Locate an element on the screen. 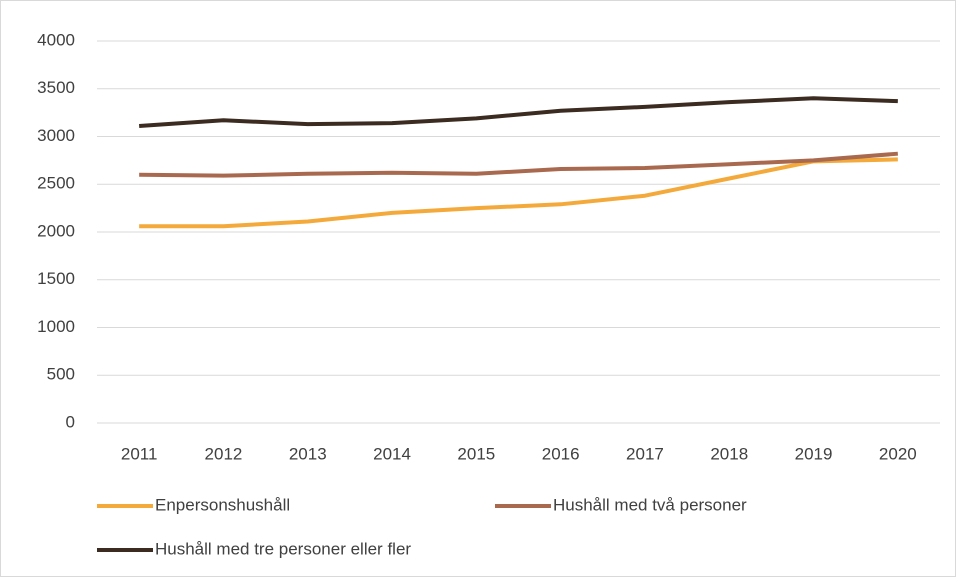 The height and width of the screenshot is (578, 957). x-tick-label: 2016 is located at coordinates (561, 453).